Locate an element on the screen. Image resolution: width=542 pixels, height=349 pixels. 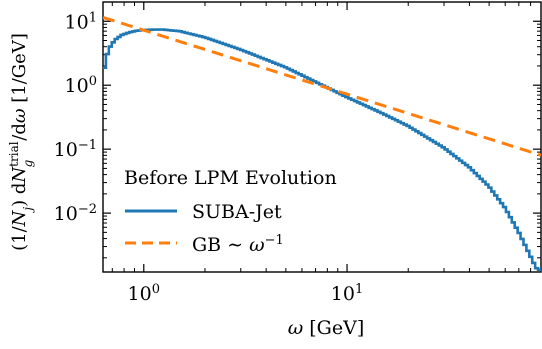
legend: Before LPM Evolution SUBA-Jet GB ∼ ω−1 is located at coordinates (230, 211).